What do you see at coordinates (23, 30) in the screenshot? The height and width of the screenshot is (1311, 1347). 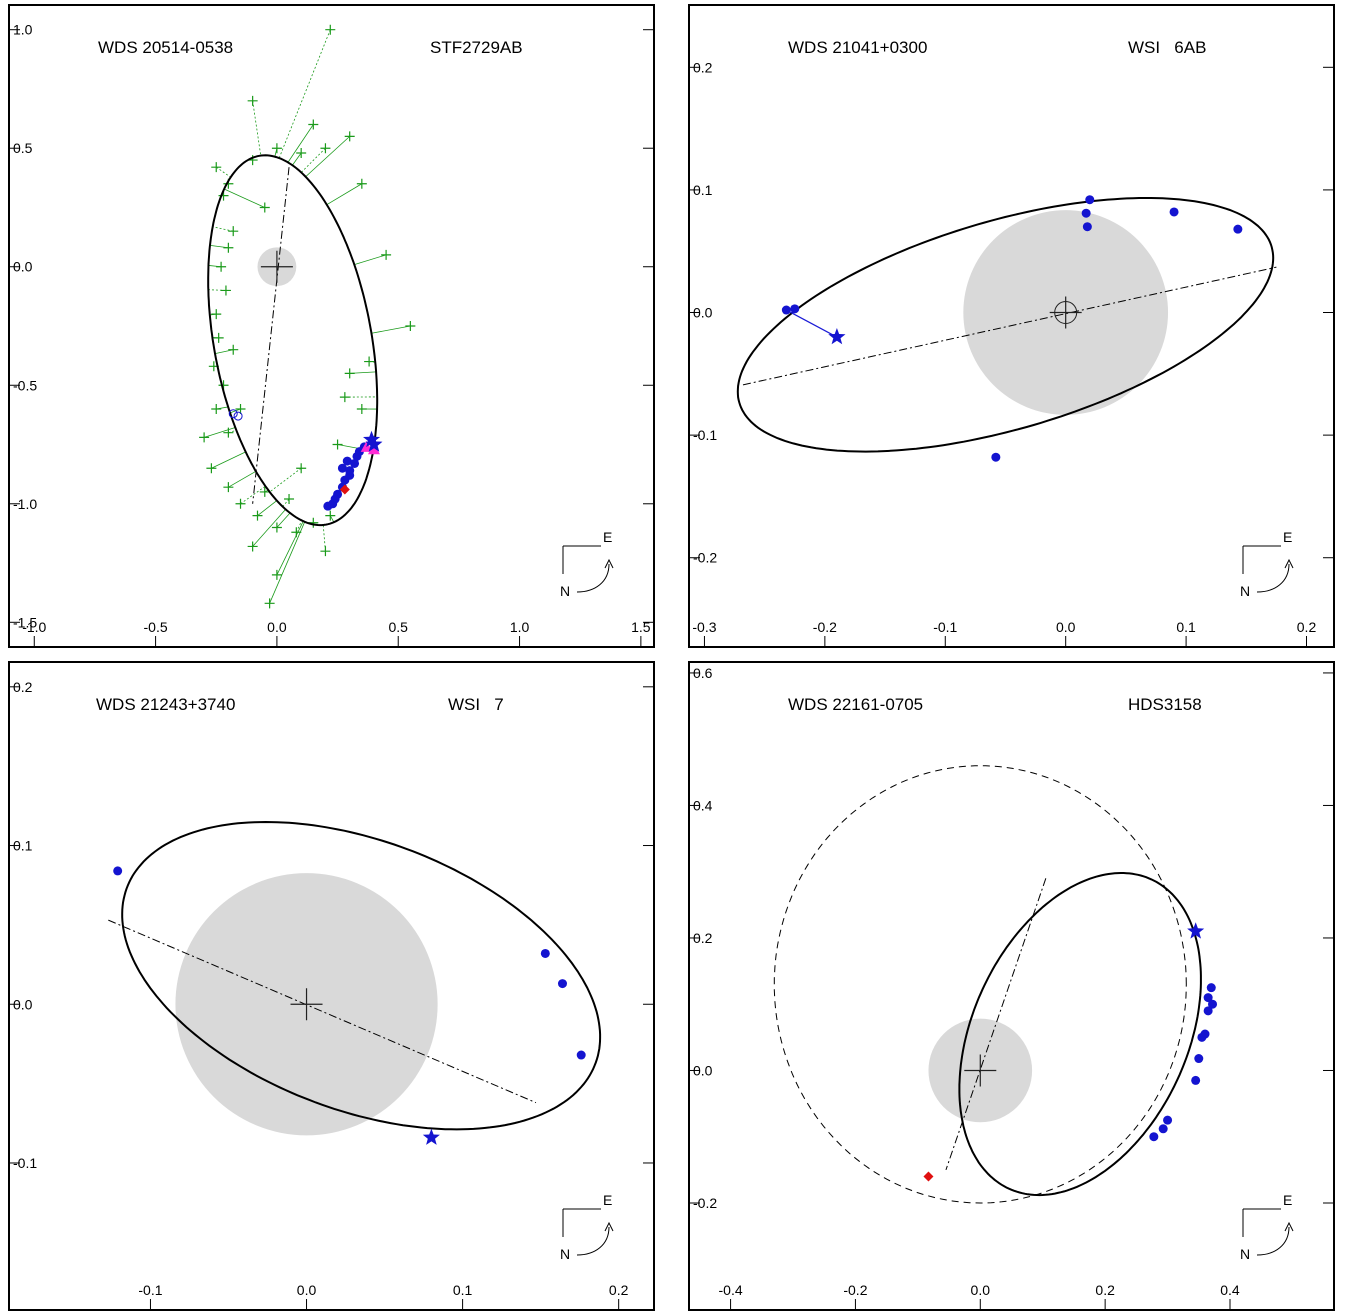 I see `y-tick-label: 1.0` at bounding box center [23, 30].